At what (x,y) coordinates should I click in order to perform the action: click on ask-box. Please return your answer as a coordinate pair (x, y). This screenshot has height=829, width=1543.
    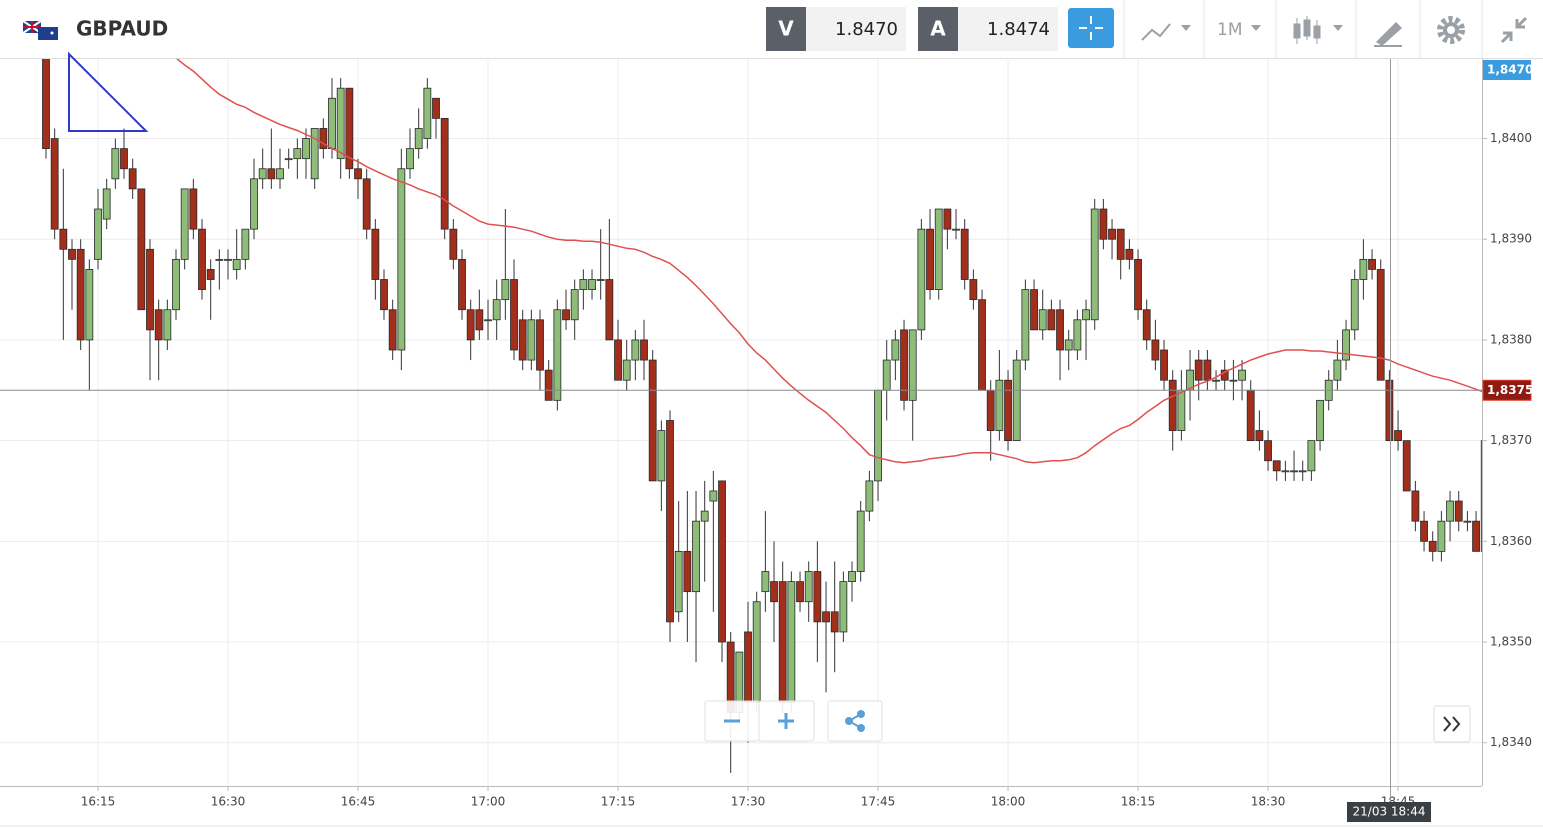
    Looking at the image, I should click on (938, 29).